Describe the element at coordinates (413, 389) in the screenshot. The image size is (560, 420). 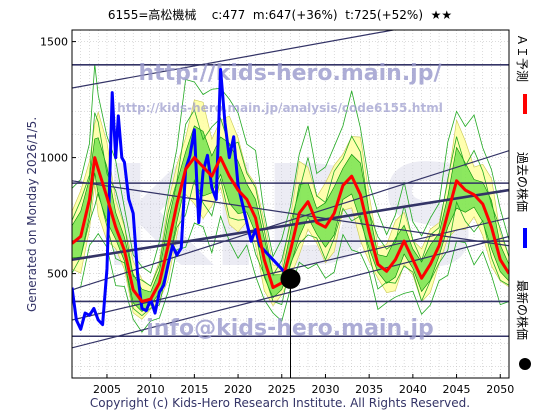
I see `x-tick-label: 2040` at that location.